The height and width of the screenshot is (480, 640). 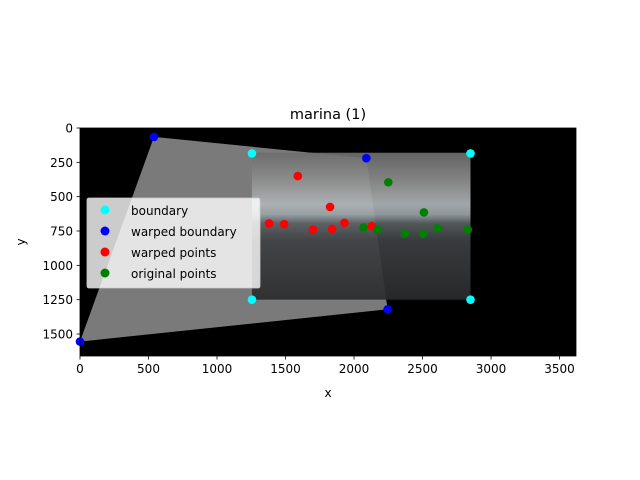 I want to click on legend-box, so click(x=173, y=243).